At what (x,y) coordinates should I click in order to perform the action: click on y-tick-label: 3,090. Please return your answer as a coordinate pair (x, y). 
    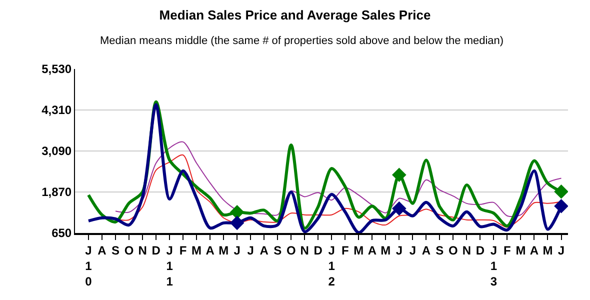
    Looking at the image, I should click on (57, 151).